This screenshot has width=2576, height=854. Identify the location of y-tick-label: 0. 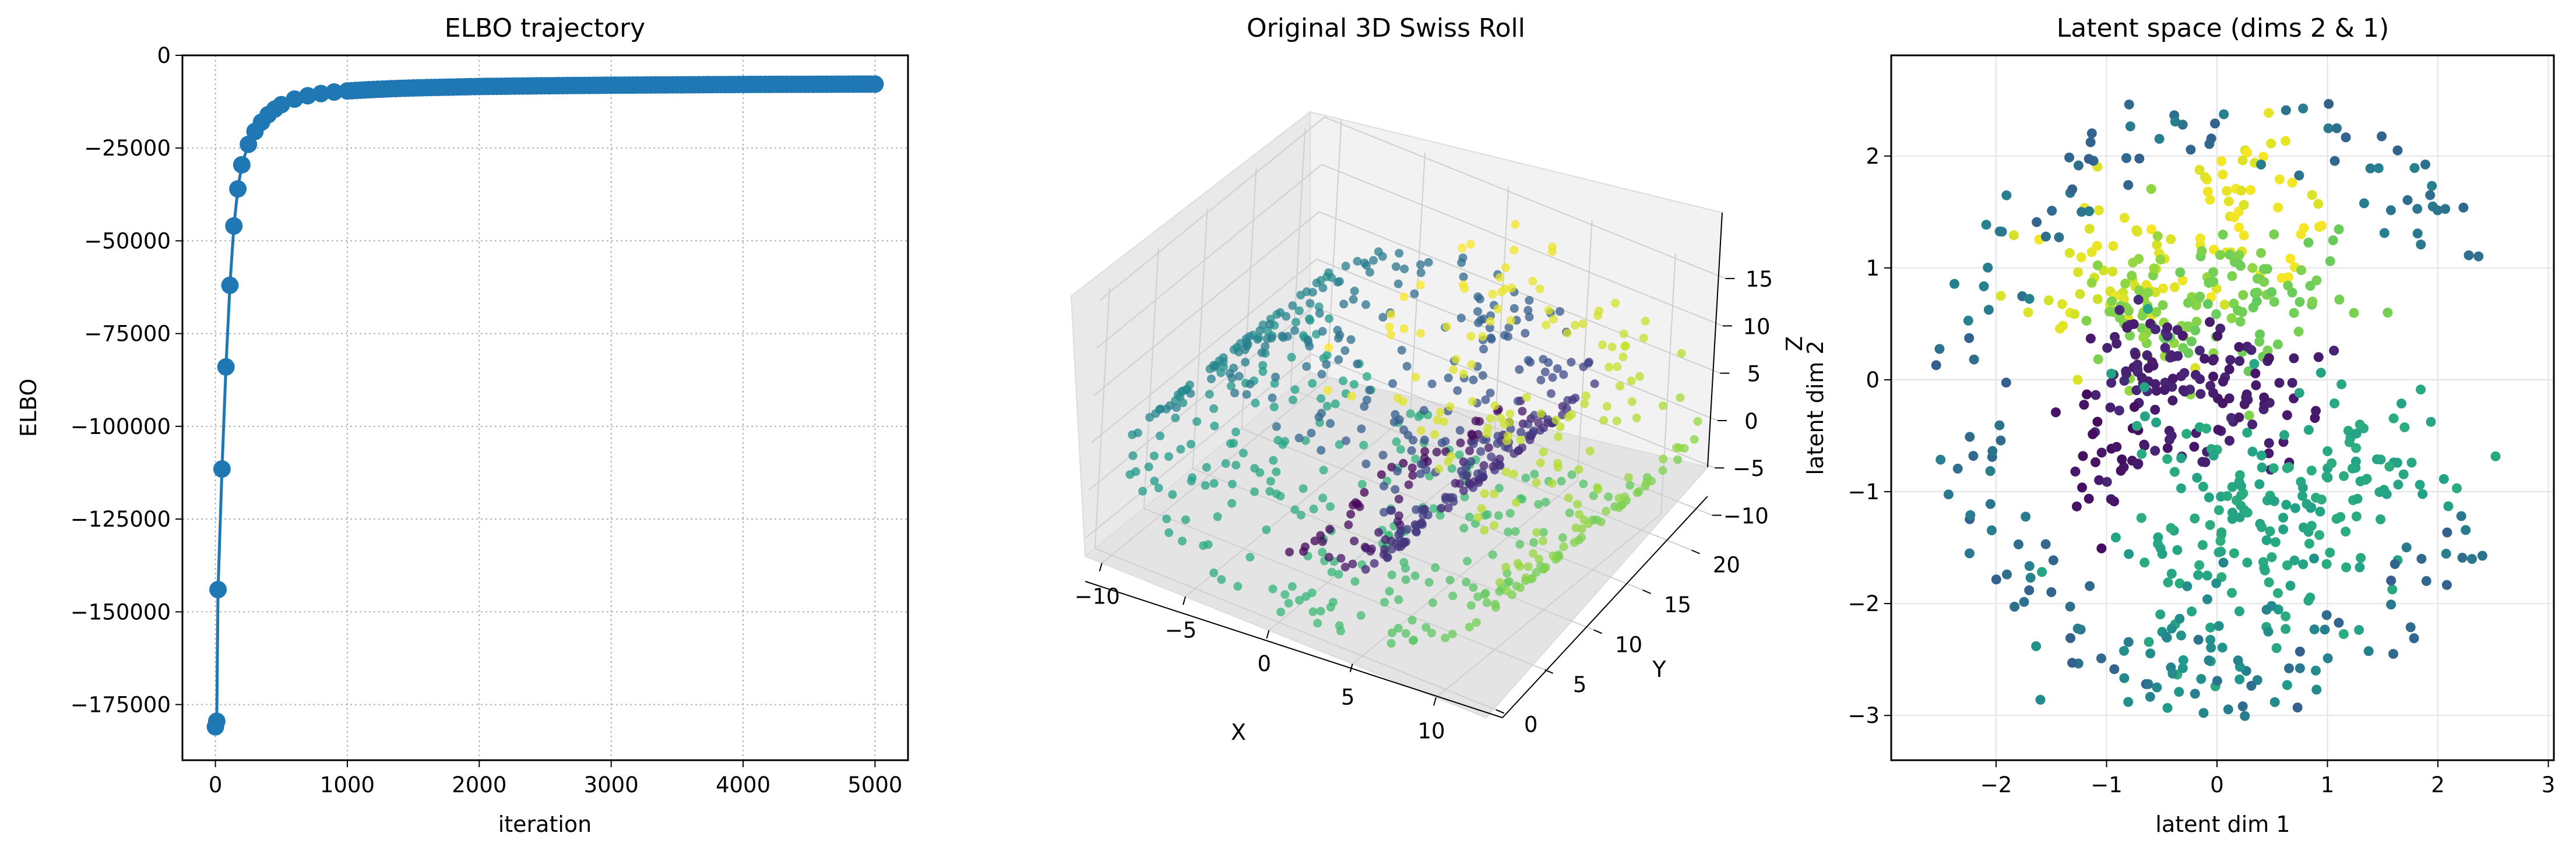
(1531, 724).